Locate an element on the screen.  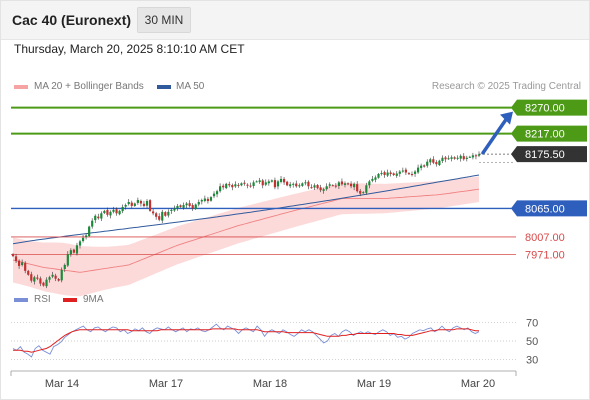
rsi-ma-legend-swatch is located at coordinates (70, 300).